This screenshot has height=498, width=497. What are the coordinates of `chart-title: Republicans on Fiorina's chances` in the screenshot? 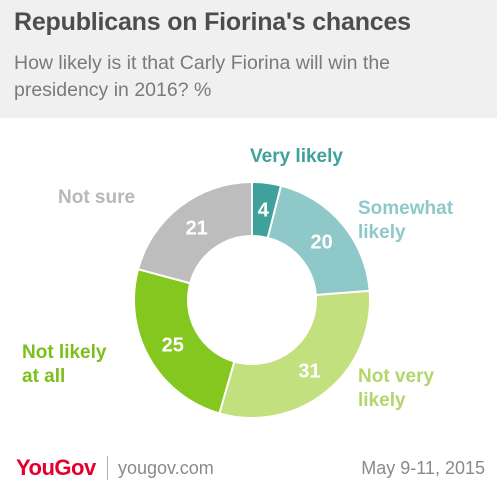 It's located at (212, 22).